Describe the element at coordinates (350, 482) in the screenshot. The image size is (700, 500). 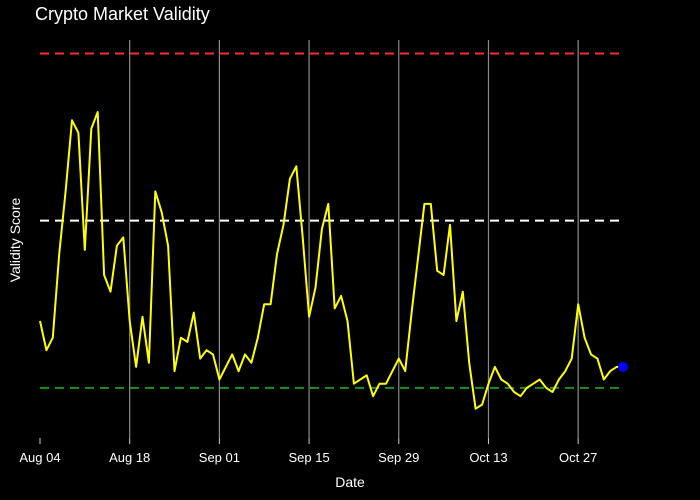
I see `x-axis-title: Date` at that location.